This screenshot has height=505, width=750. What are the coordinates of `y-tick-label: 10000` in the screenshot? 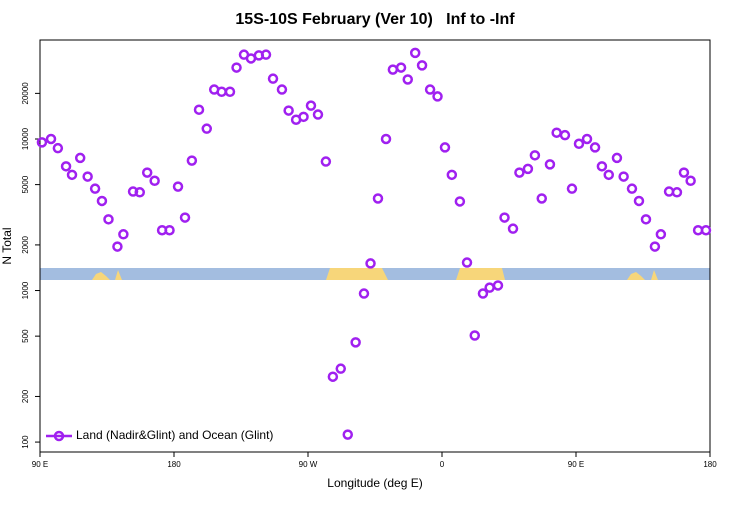 It's located at (25, 138).